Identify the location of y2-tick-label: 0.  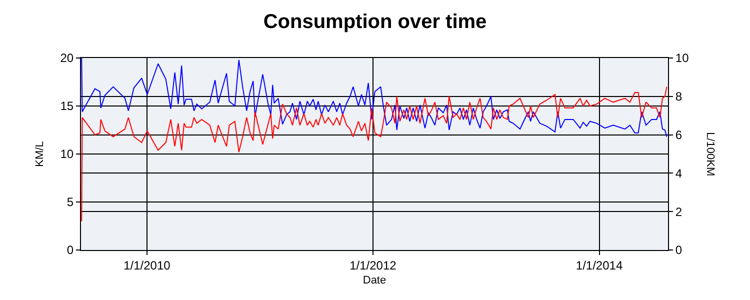
(678, 250).